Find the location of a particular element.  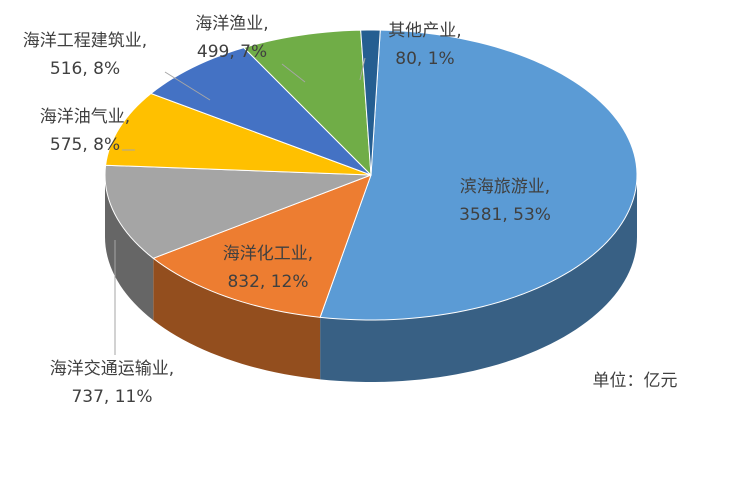

value-label: 499, 7% is located at coordinates (232, 52).